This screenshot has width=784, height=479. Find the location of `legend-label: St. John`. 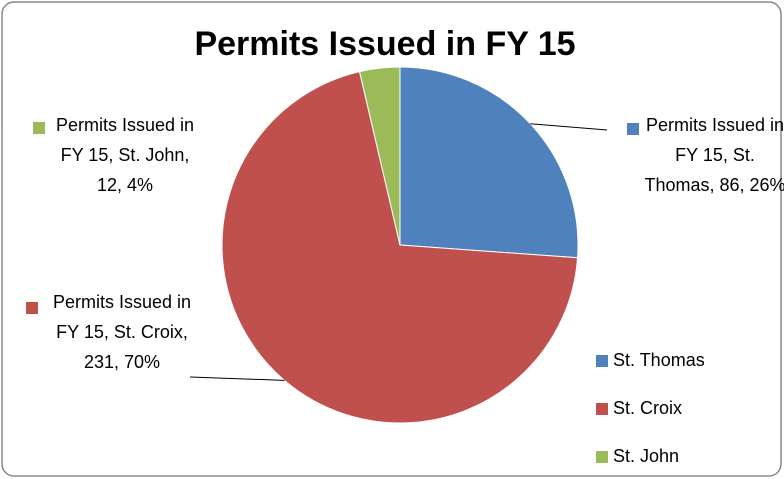

legend-label: St. John is located at coordinates (646, 456).